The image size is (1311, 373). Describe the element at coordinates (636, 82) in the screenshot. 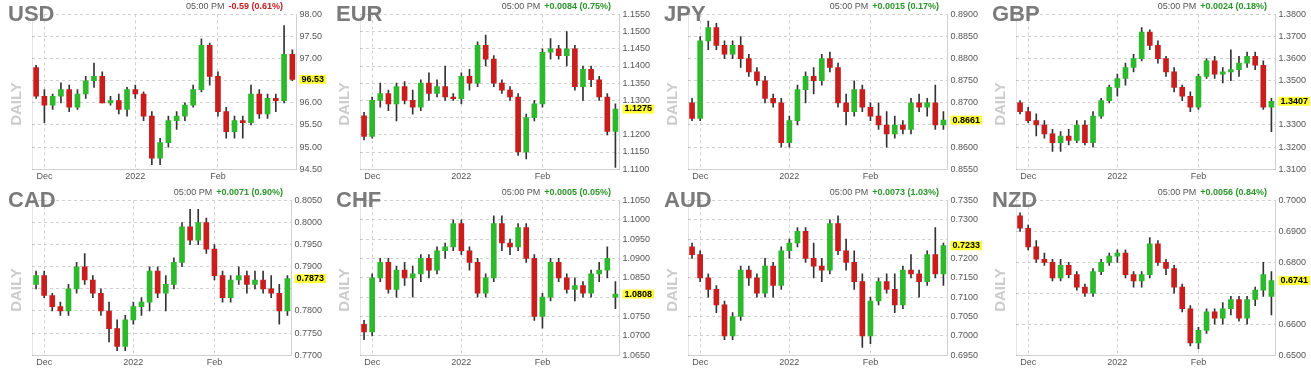

I see `y-tick-label: 1.1350` at that location.